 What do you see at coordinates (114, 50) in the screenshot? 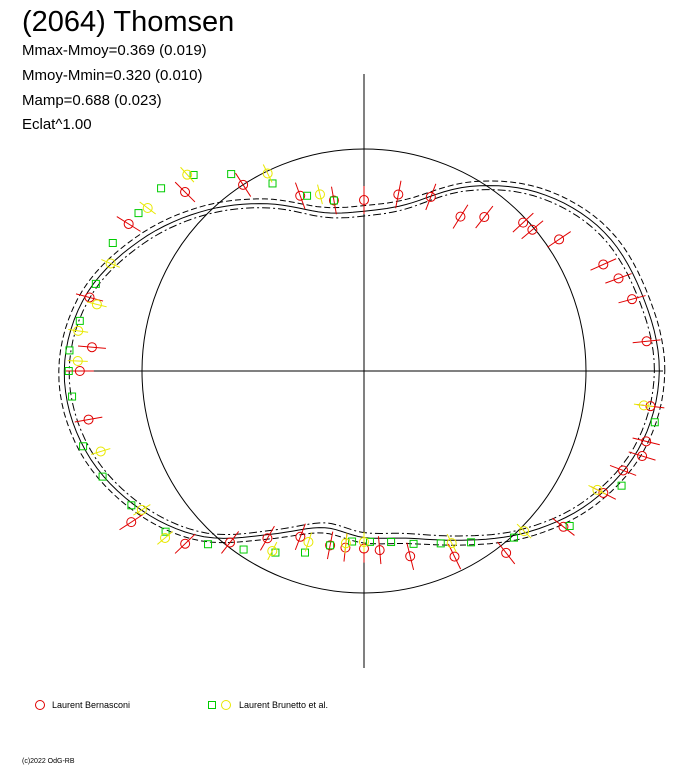
I see `stat-mmax-mmoy: Mmax-Mmoy=0.369 (0.019)` at bounding box center [114, 50].